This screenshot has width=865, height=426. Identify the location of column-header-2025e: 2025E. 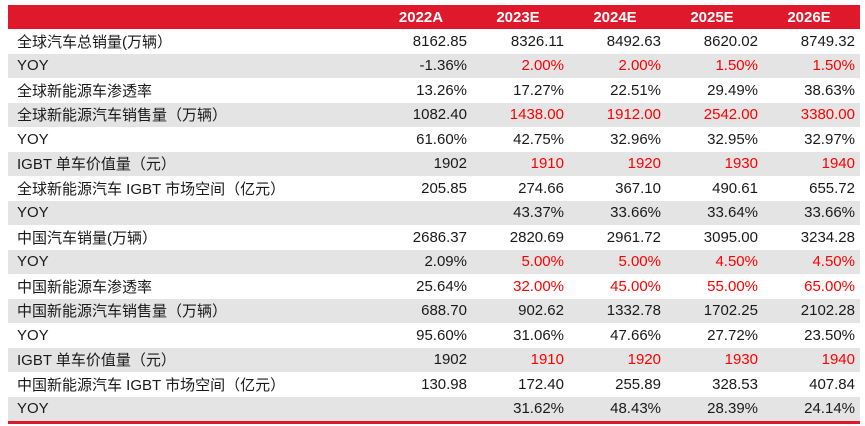
(712, 17).